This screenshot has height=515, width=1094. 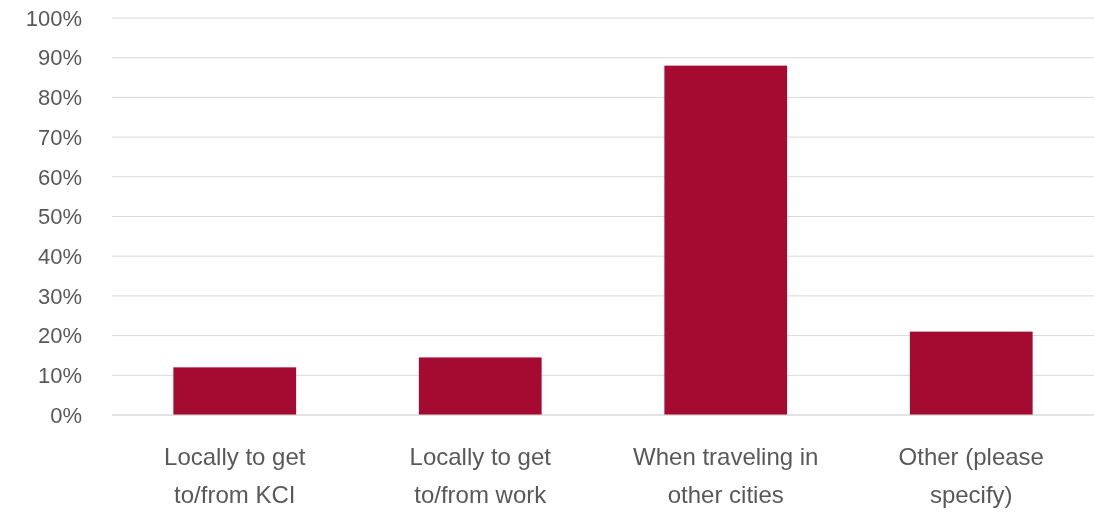 I want to click on y-tick-label: 60%, so click(x=59, y=177).